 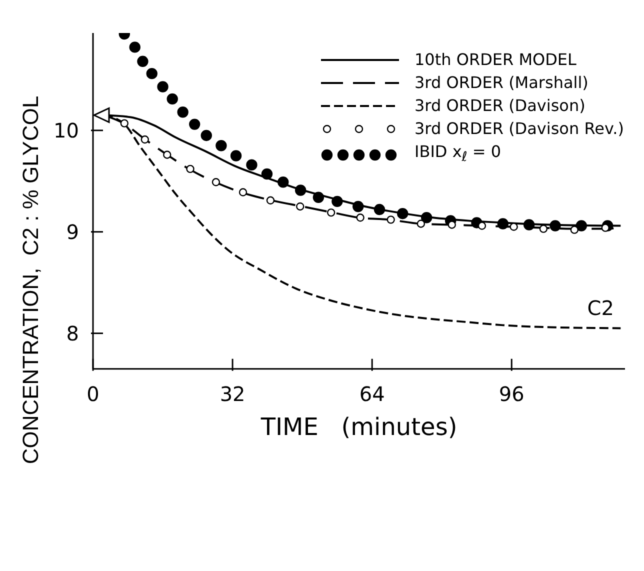 I want to click on y-tick-label: 10, so click(x=66, y=130).